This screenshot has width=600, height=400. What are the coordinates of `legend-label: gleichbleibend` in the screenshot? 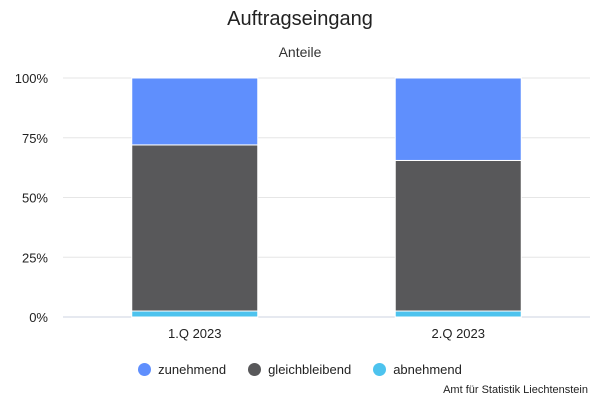 It's located at (310, 369).